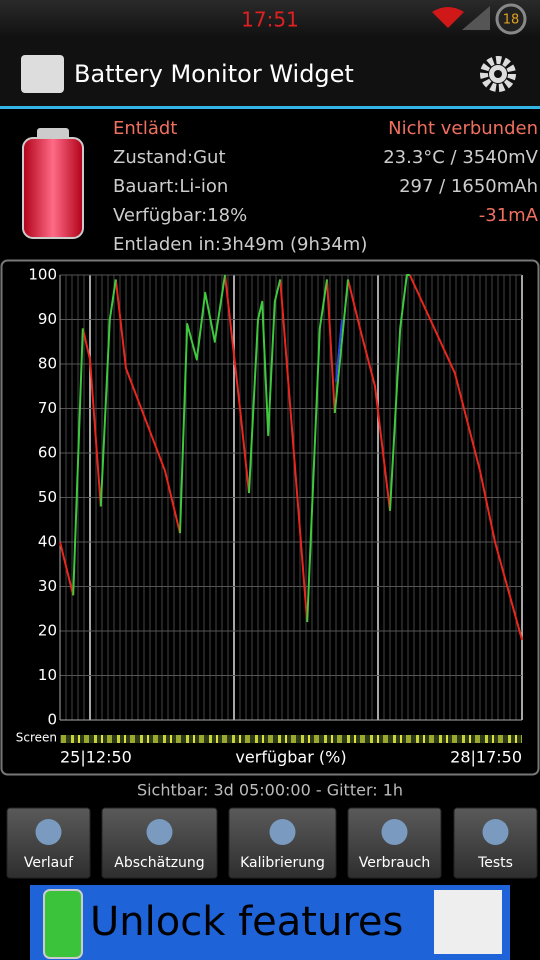 The width and height of the screenshot is (540, 960). What do you see at coordinates (170, 186) in the screenshot?
I see `info-type: Bauart:Li-ion` at bounding box center [170, 186].